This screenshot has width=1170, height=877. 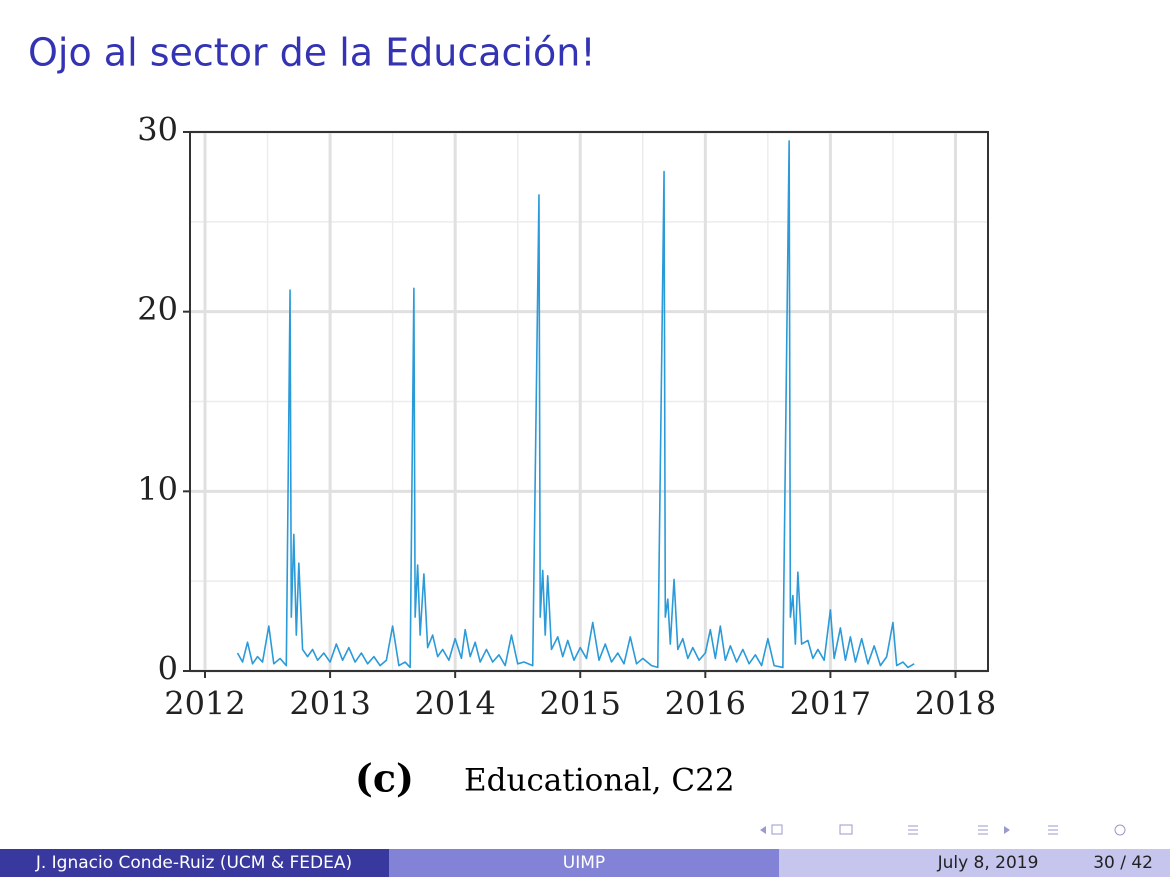 What do you see at coordinates (312, 53) in the screenshot?
I see `slide-title: Ojo al sector de la Educación!` at bounding box center [312, 53].